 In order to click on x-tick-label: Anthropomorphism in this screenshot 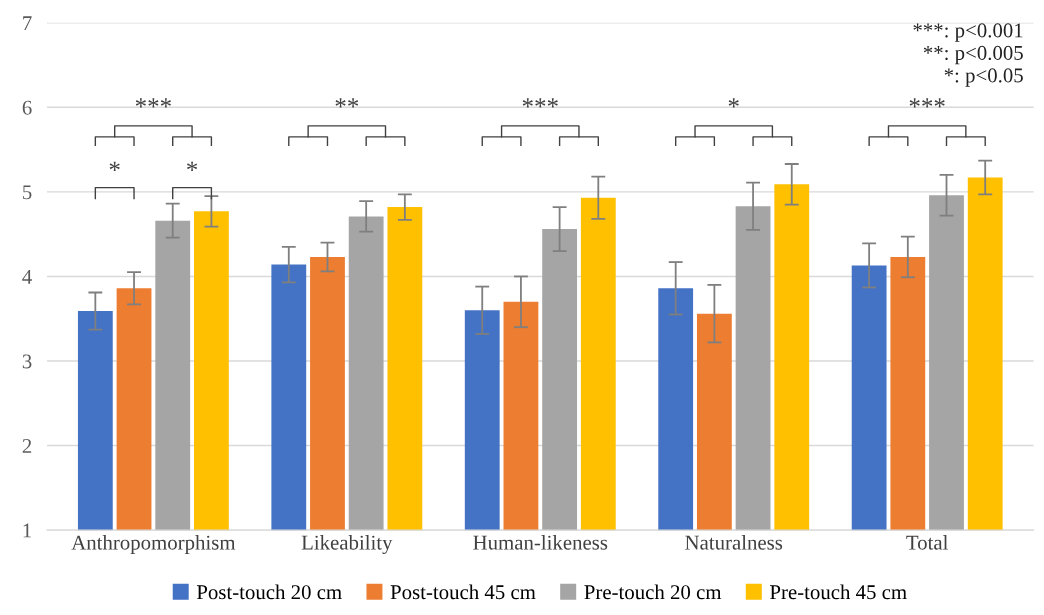, I will do `click(153, 544)`.